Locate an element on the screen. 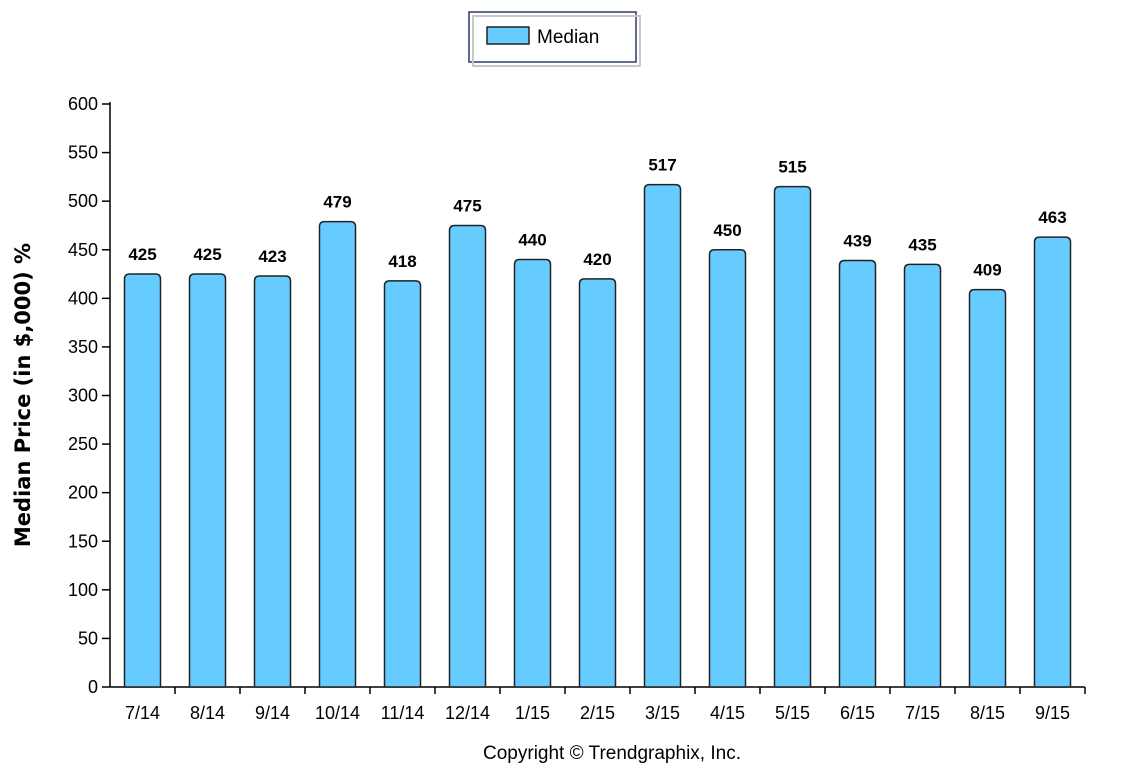  bar-value-label: 475 is located at coordinates (467, 205).